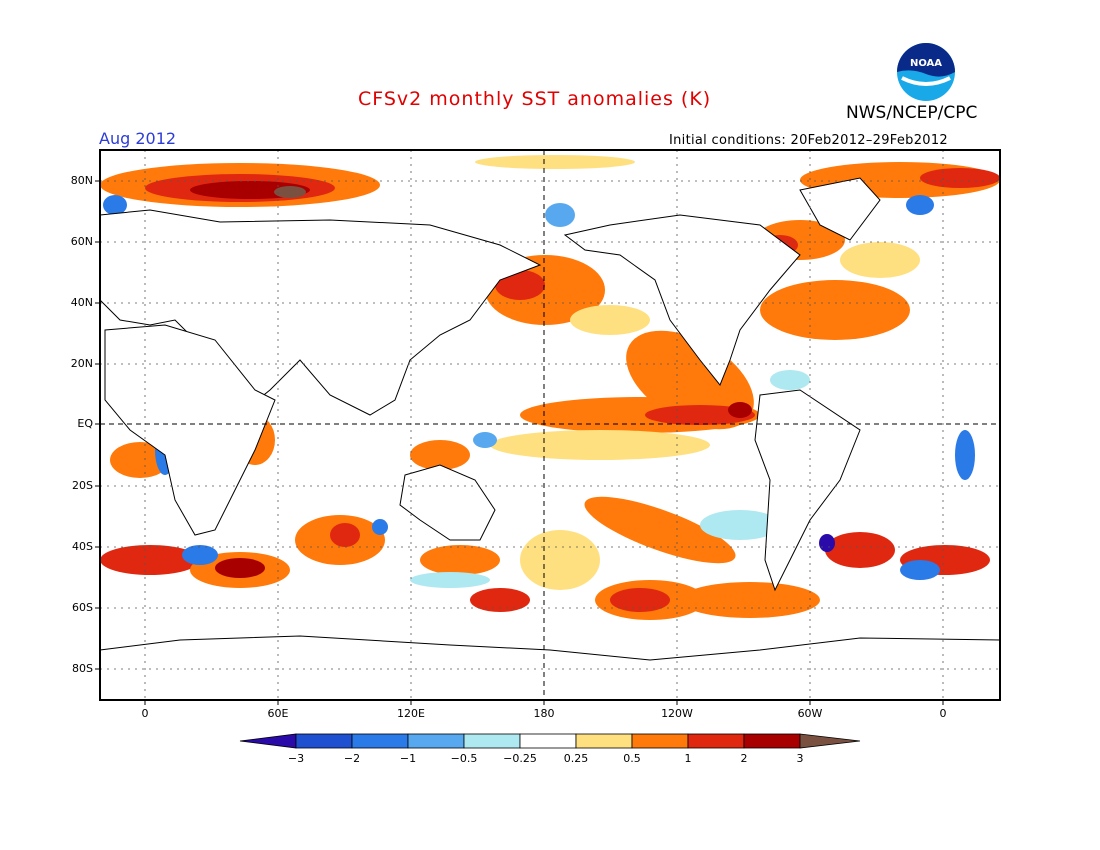  What do you see at coordinates (464, 758) in the screenshot?
I see `colorbar-label: −0.5` at bounding box center [464, 758].